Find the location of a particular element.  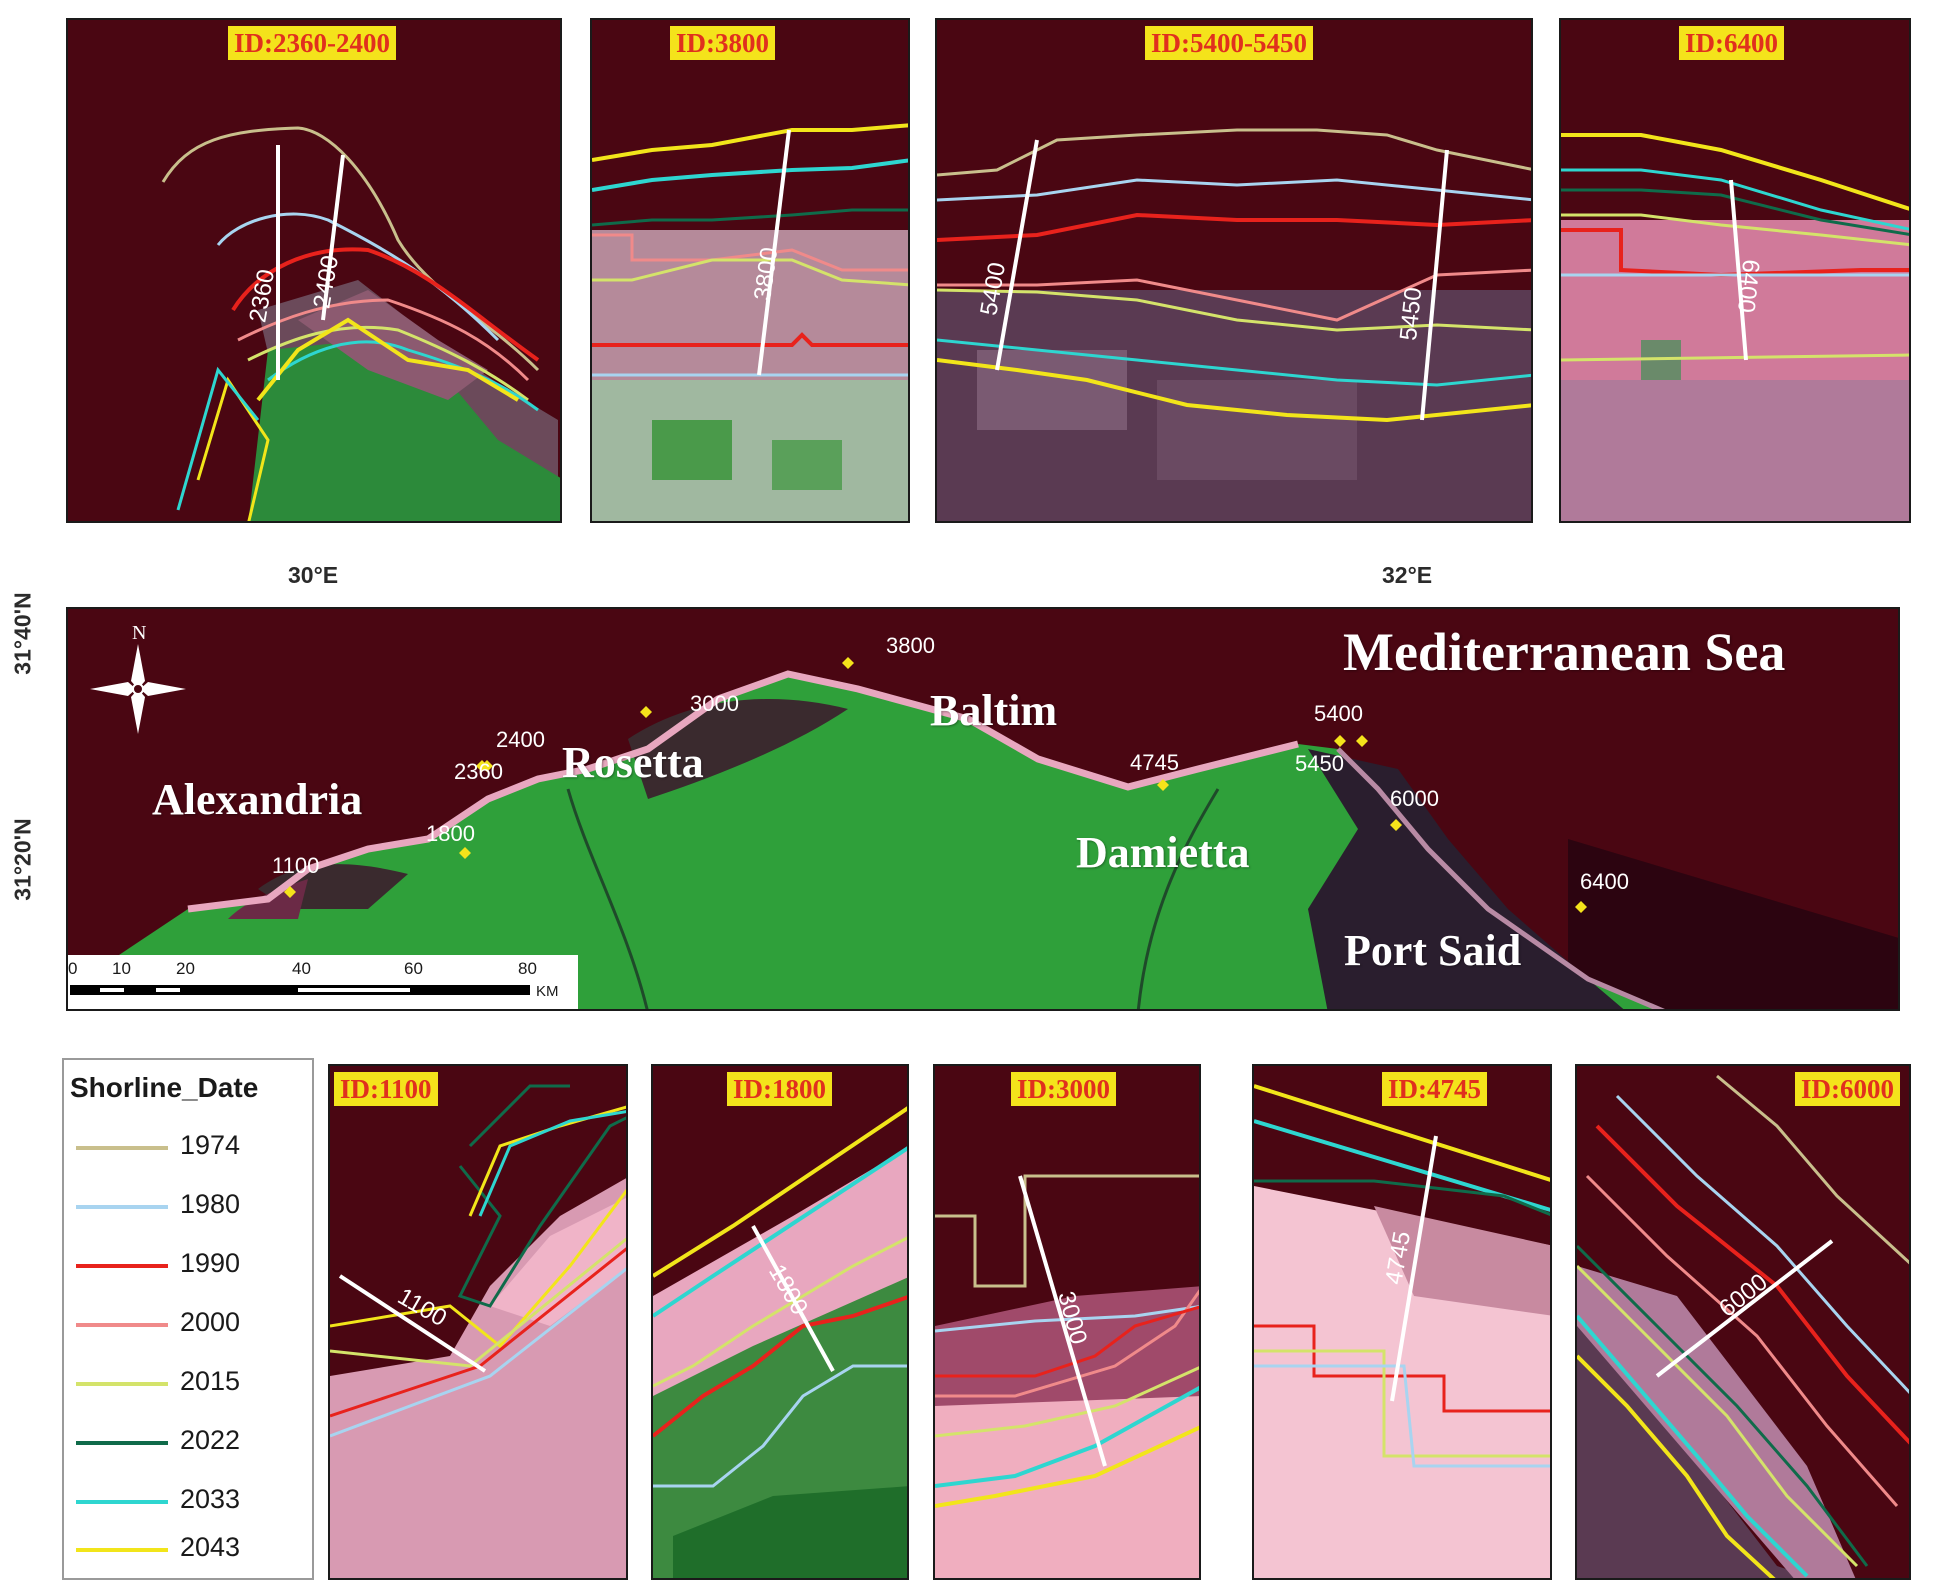

point-label-5450: 5450 is located at coordinates (1319, 763).